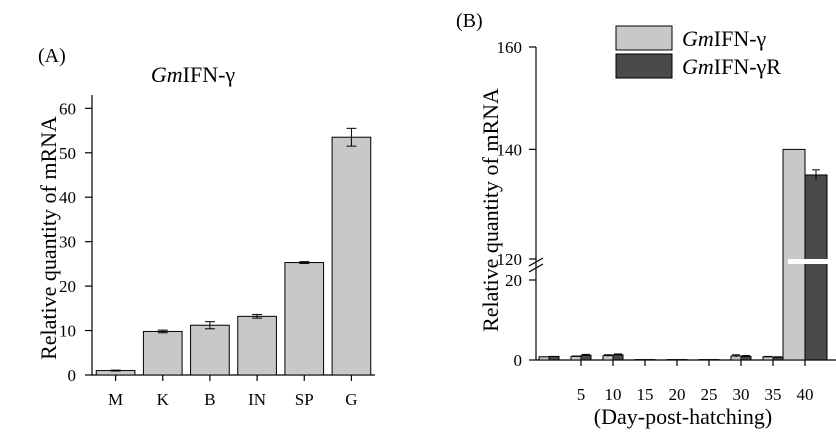 The height and width of the screenshot is (433, 836). What do you see at coordinates (52, 56) in the screenshot?
I see `panel-a-label: (A)` at bounding box center [52, 56].